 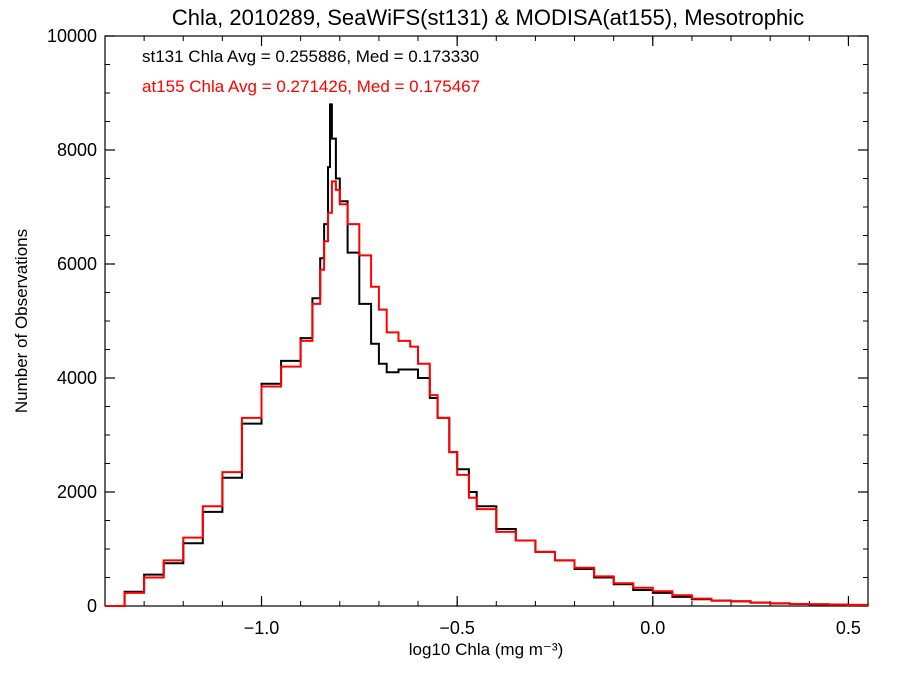 What do you see at coordinates (486, 649) in the screenshot?
I see `x-axis-label: log10 Chla (mg m⁻³)` at bounding box center [486, 649].